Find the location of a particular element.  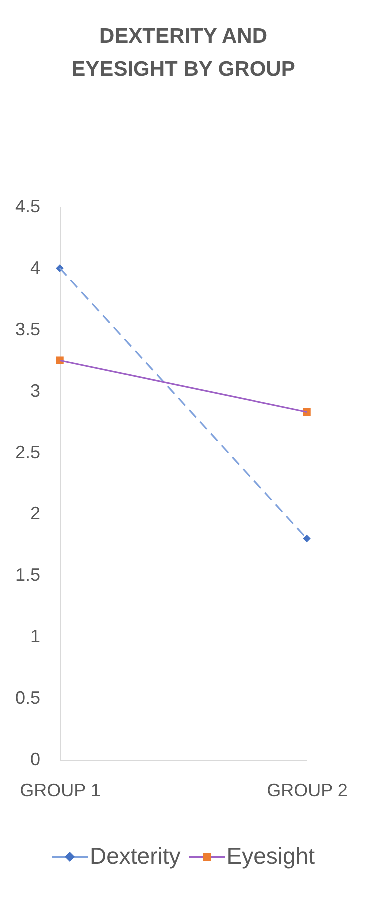

legend-label: Dexterity is located at coordinates (135, 856).